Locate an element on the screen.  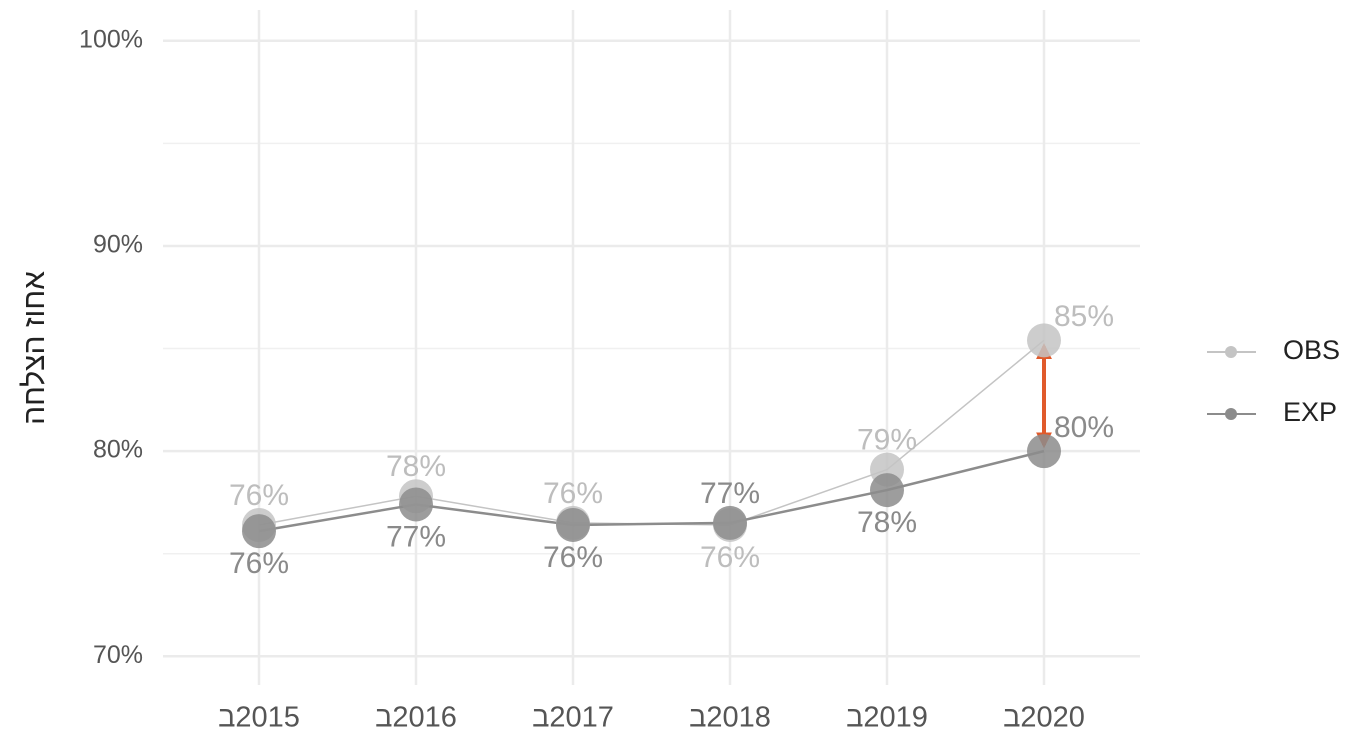
x-tick-label: ב2018 is located at coordinates (730, 718).